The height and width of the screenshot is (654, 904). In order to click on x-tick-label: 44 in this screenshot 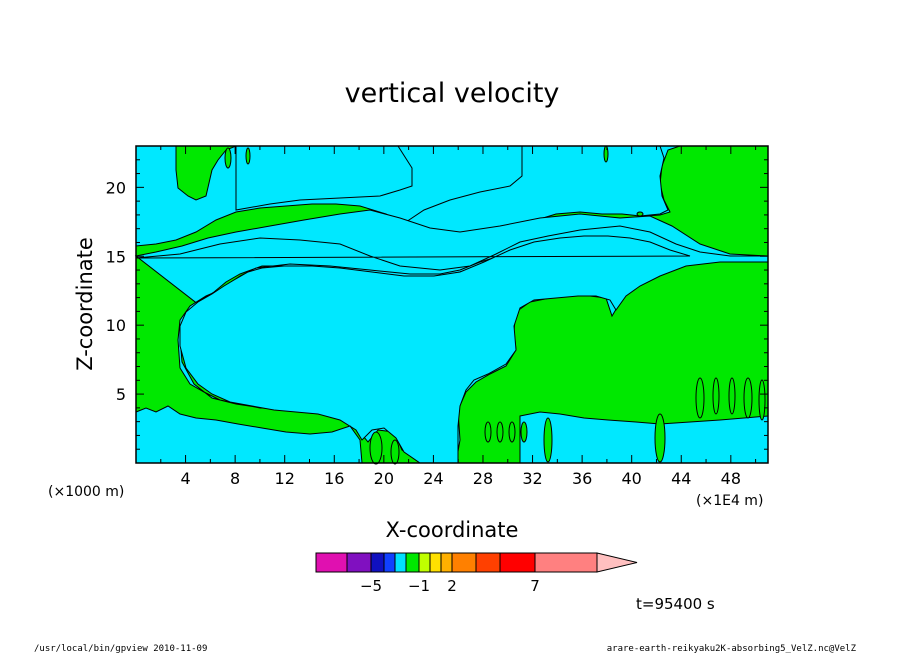, I will do `click(681, 478)`.